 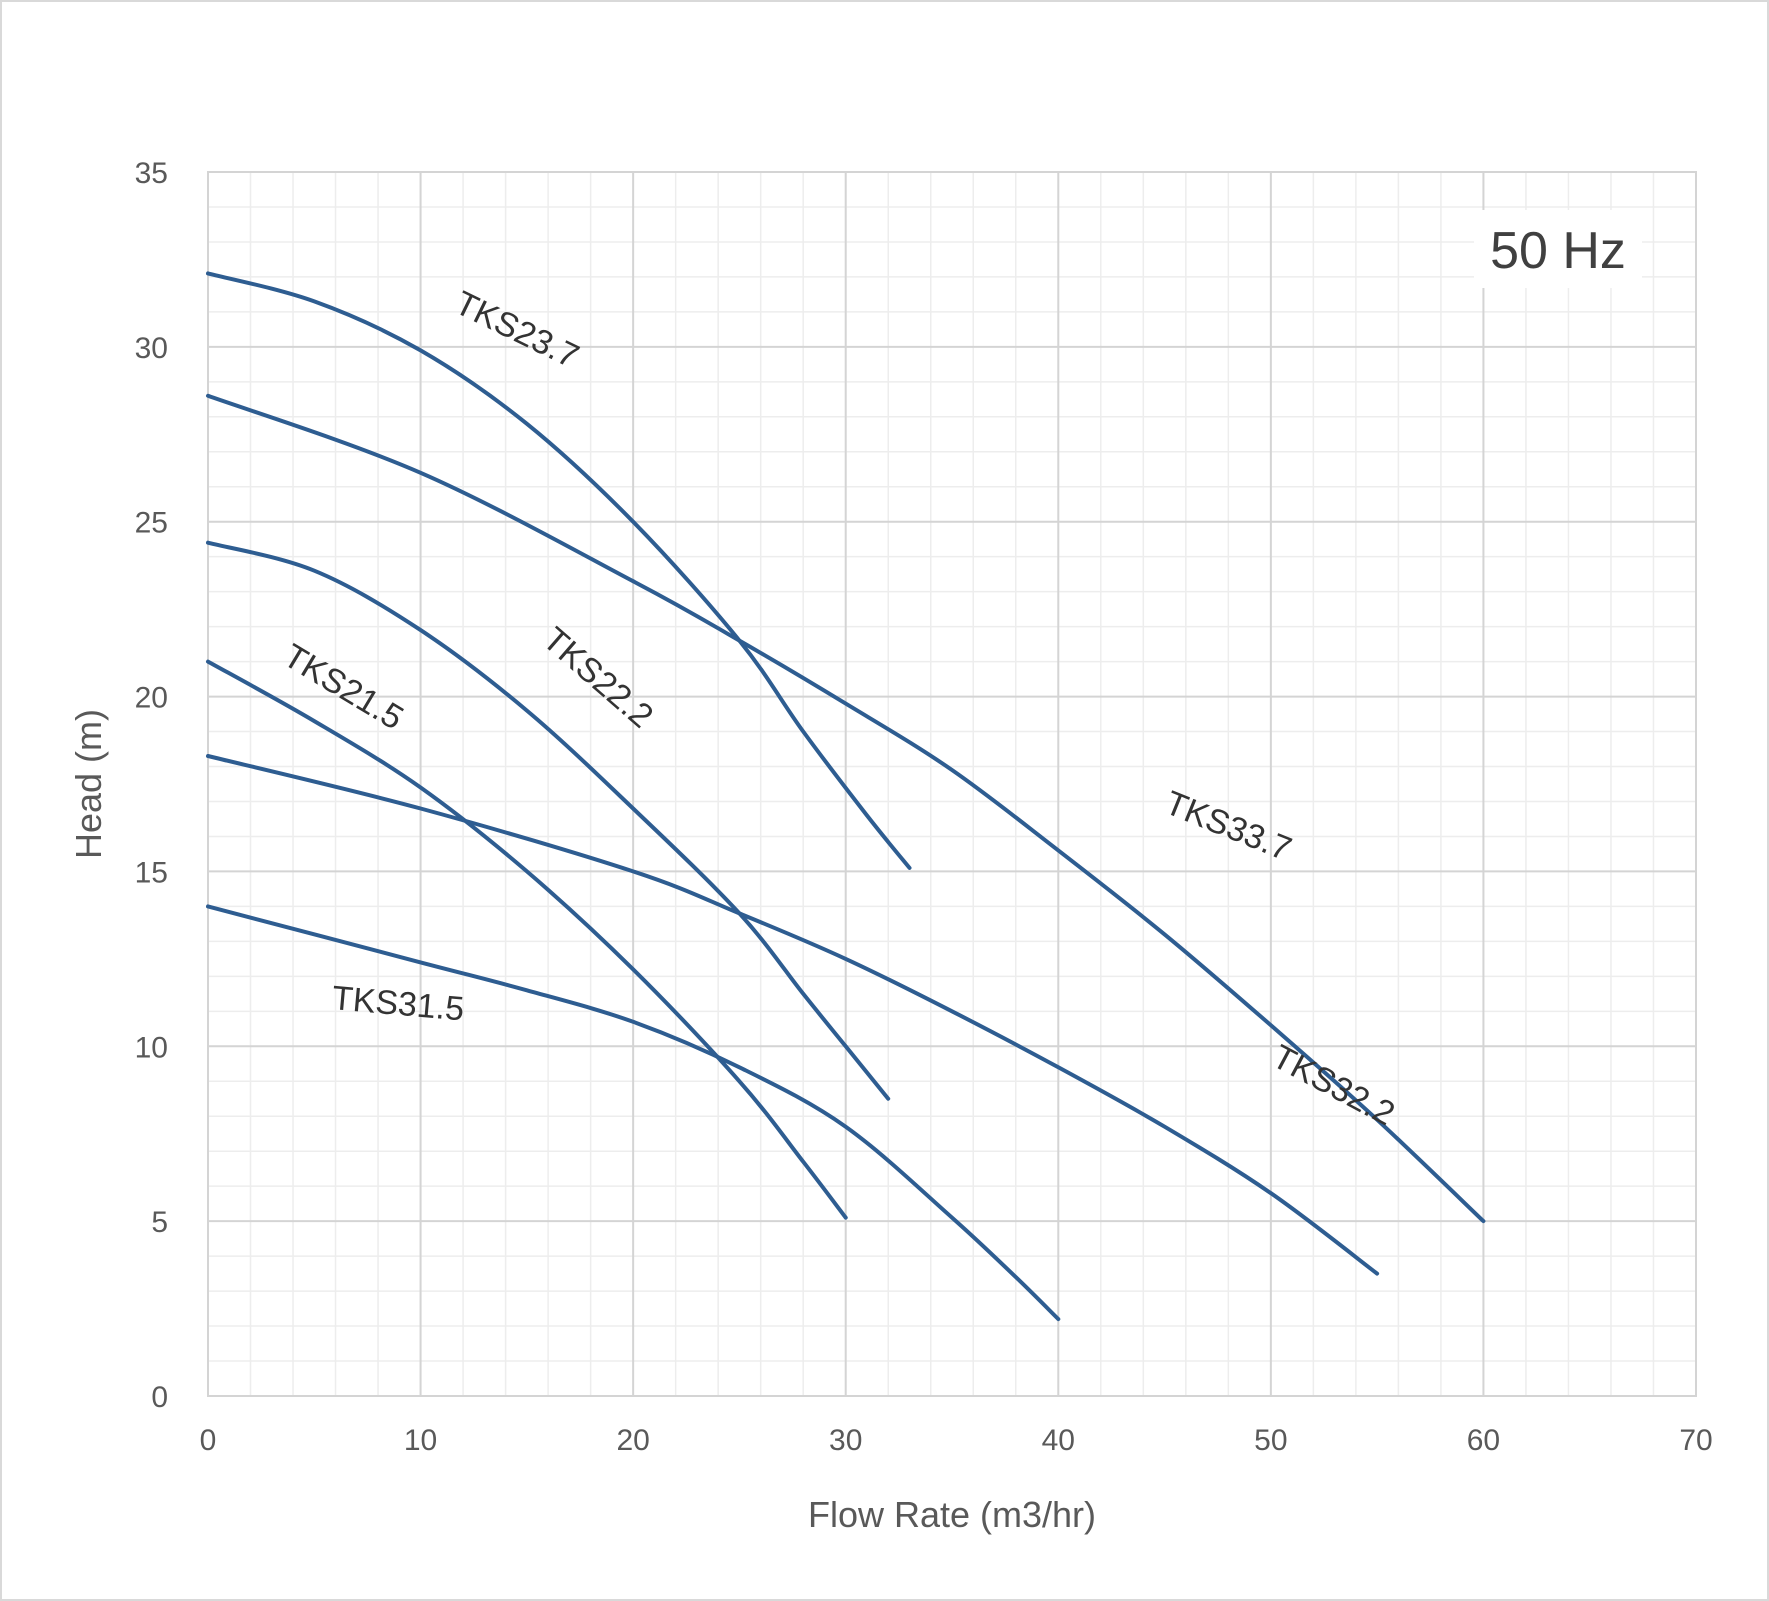 What do you see at coordinates (151, 785) in the screenshot?
I see `y-tick-labels: 0 5 10 15 20 25 30 35` at bounding box center [151, 785].